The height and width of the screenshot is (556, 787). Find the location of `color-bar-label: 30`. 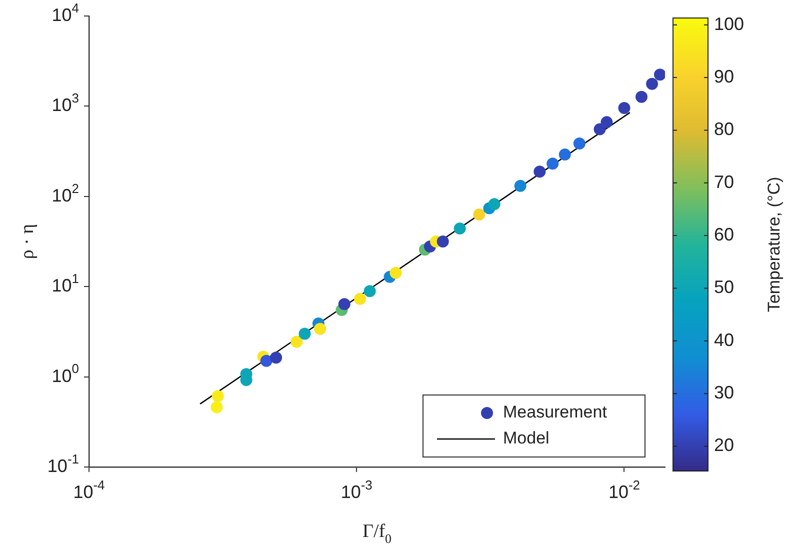

color-bar-label: 30 is located at coordinates (724, 392).